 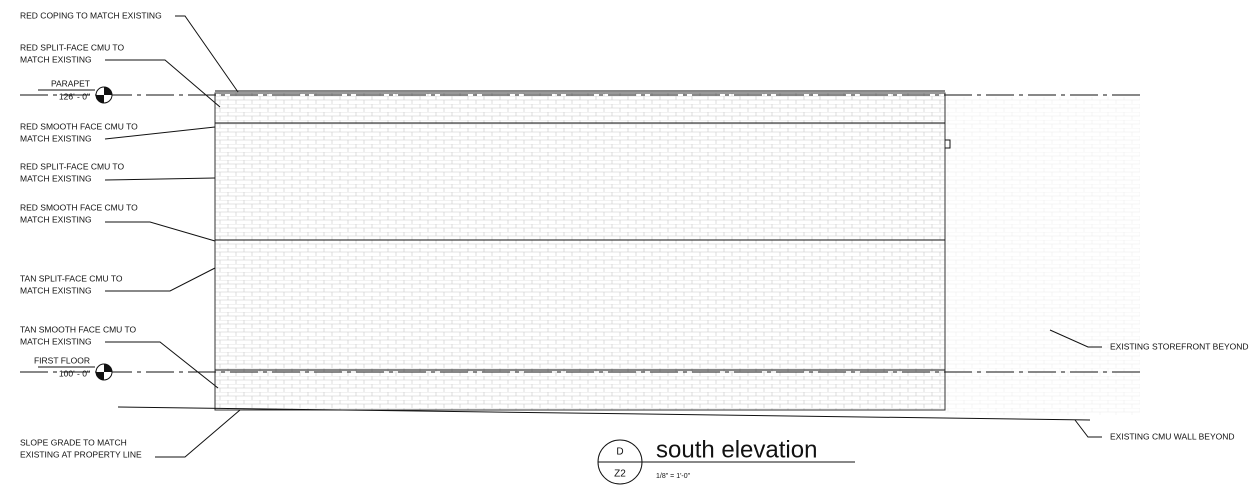 What do you see at coordinates (71, 278) in the screenshot?
I see `annotation-text: TAN SPLIT-FACE CMU TO` at bounding box center [71, 278].